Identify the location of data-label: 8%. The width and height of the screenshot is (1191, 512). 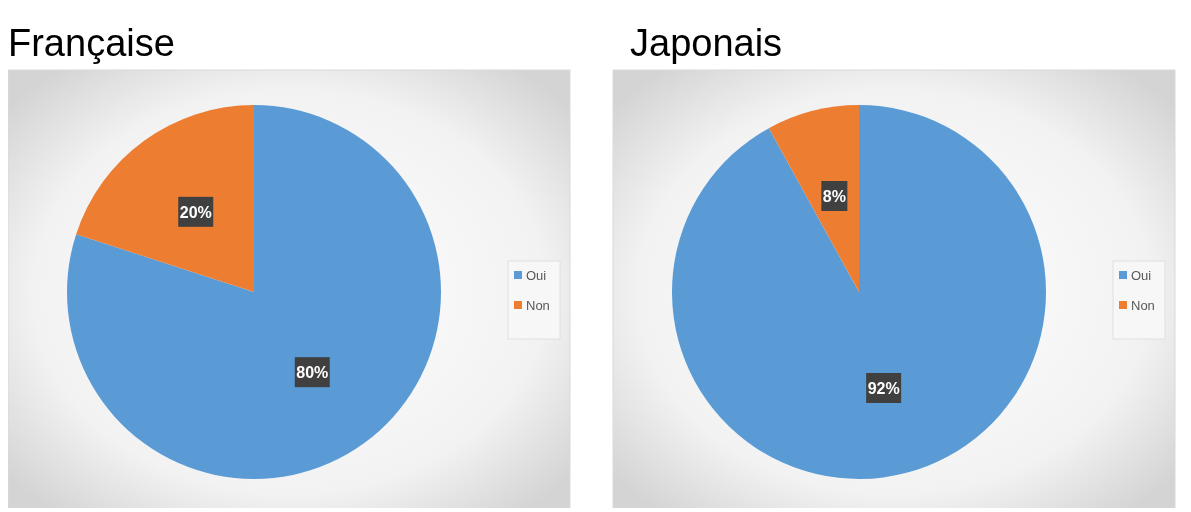
(834, 196).